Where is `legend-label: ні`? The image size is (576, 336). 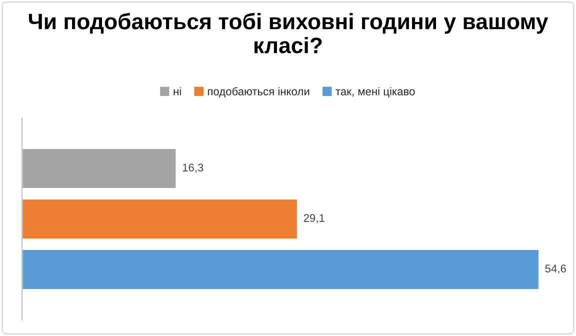
legend-label: ні is located at coordinates (177, 91).